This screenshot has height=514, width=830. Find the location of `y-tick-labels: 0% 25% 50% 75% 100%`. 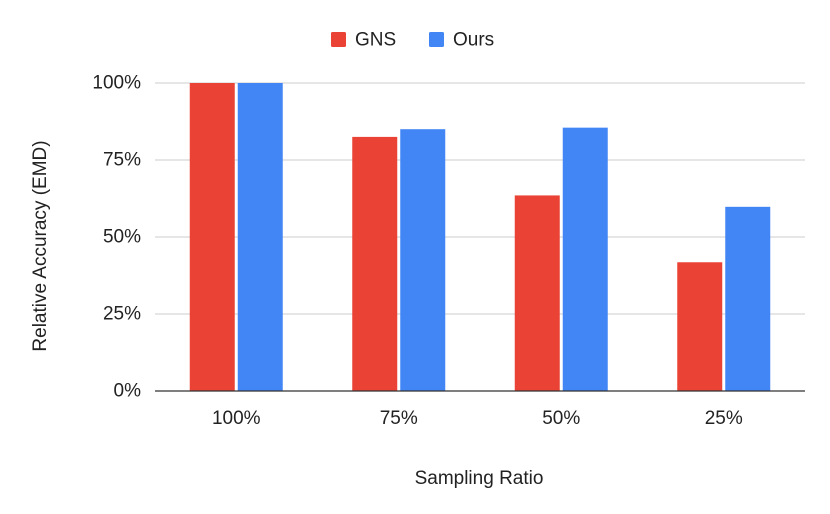

y-tick-labels: 0% 25% 50% 75% 100% is located at coordinates (116, 237).